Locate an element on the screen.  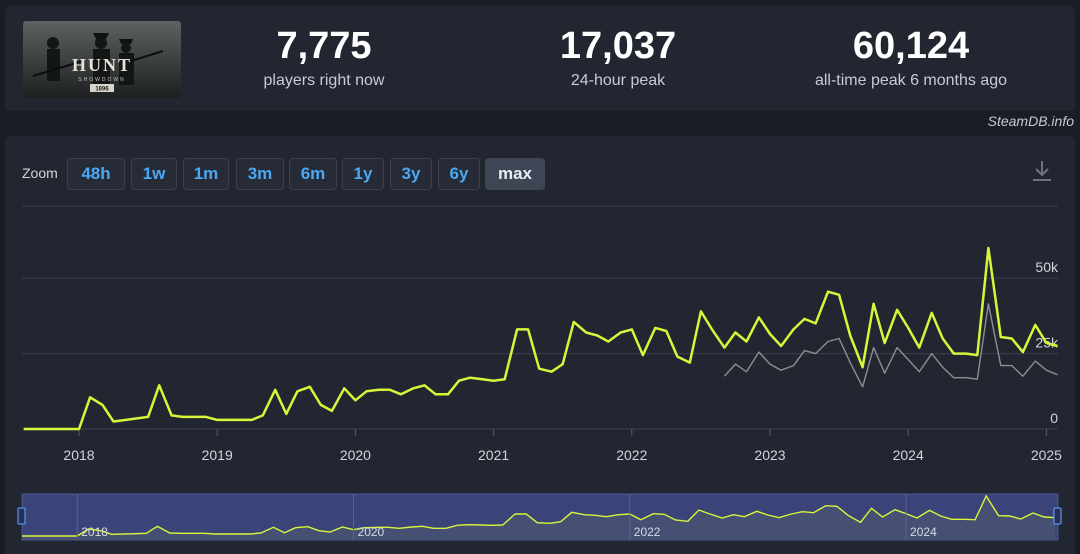
zoom-button-3y: 3y is located at coordinates (411, 174).